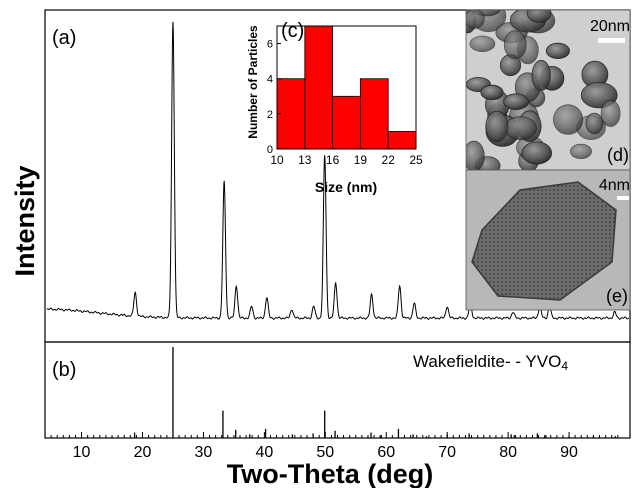 This screenshot has height=488, width=637. I want to click on x-tick-label: 30, so click(204, 452).